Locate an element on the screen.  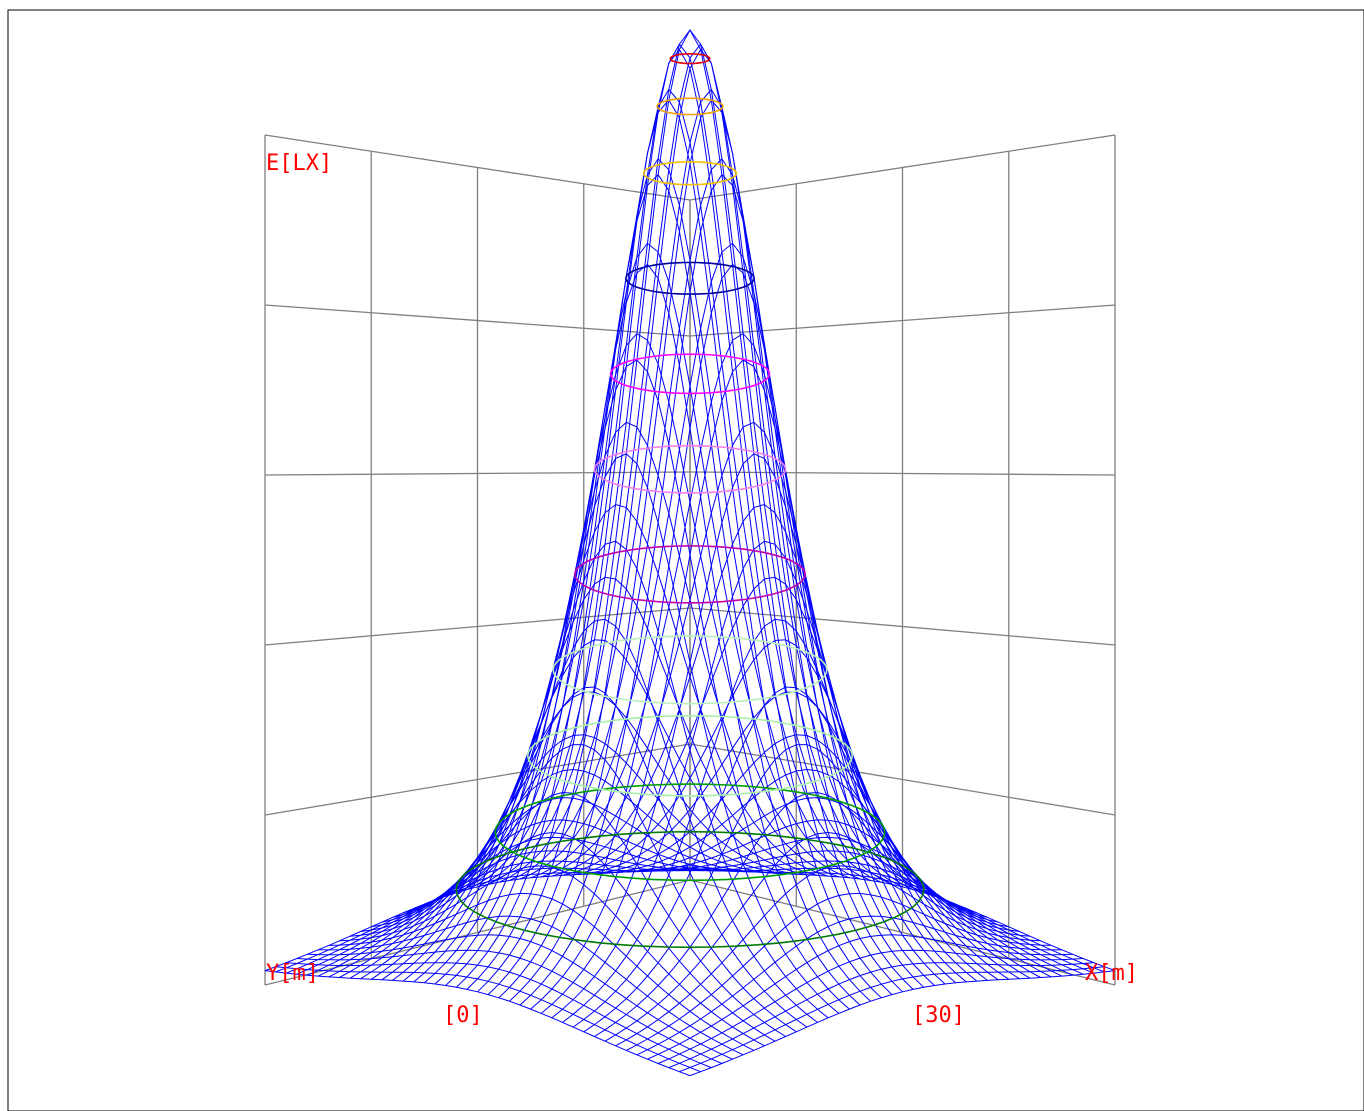
x-axis-tick: [30] is located at coordinates (938, 1015).